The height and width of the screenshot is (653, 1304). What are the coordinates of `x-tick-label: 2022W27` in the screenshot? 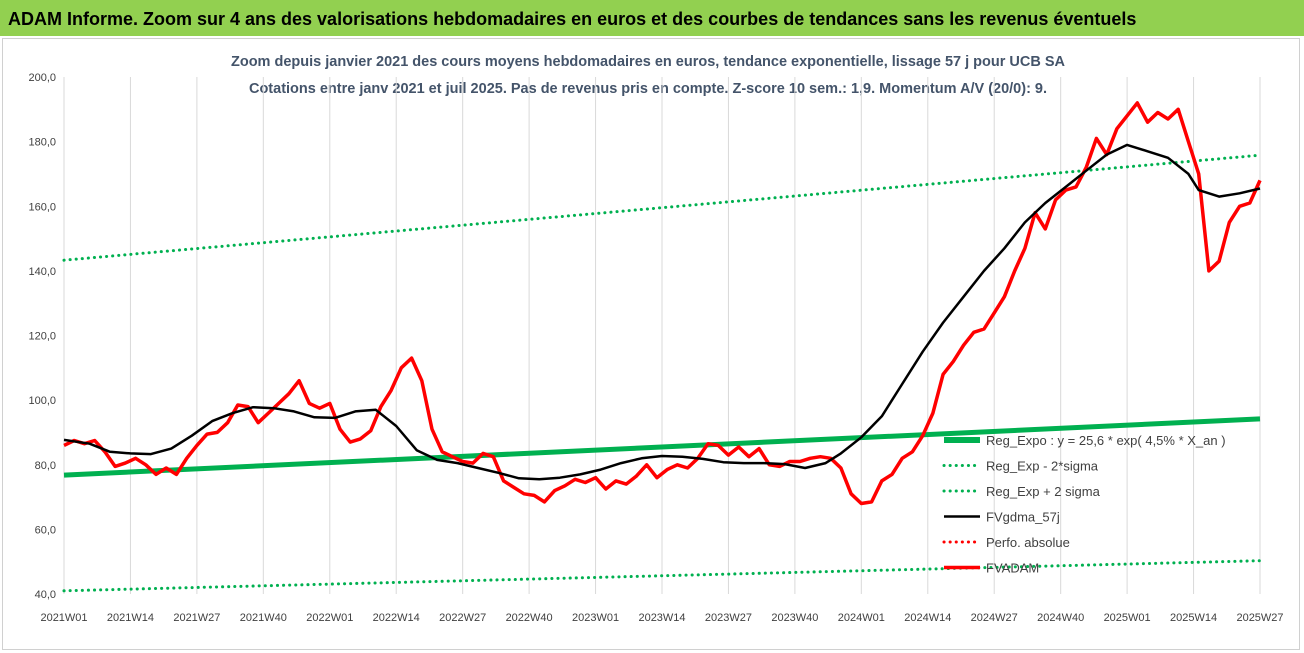 It's located at (462, 618).